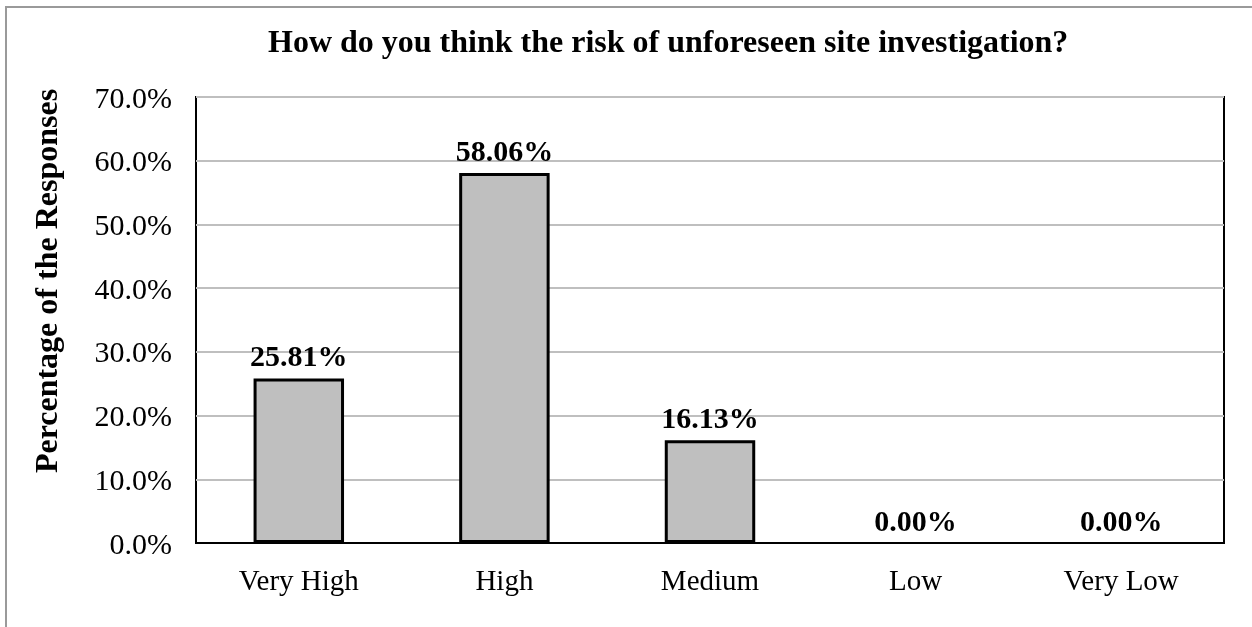  What do you see at coordinates (133, 479) in the screenshot?
I see `y-tick-label: 10.0%` at bounding box center [133, 479].